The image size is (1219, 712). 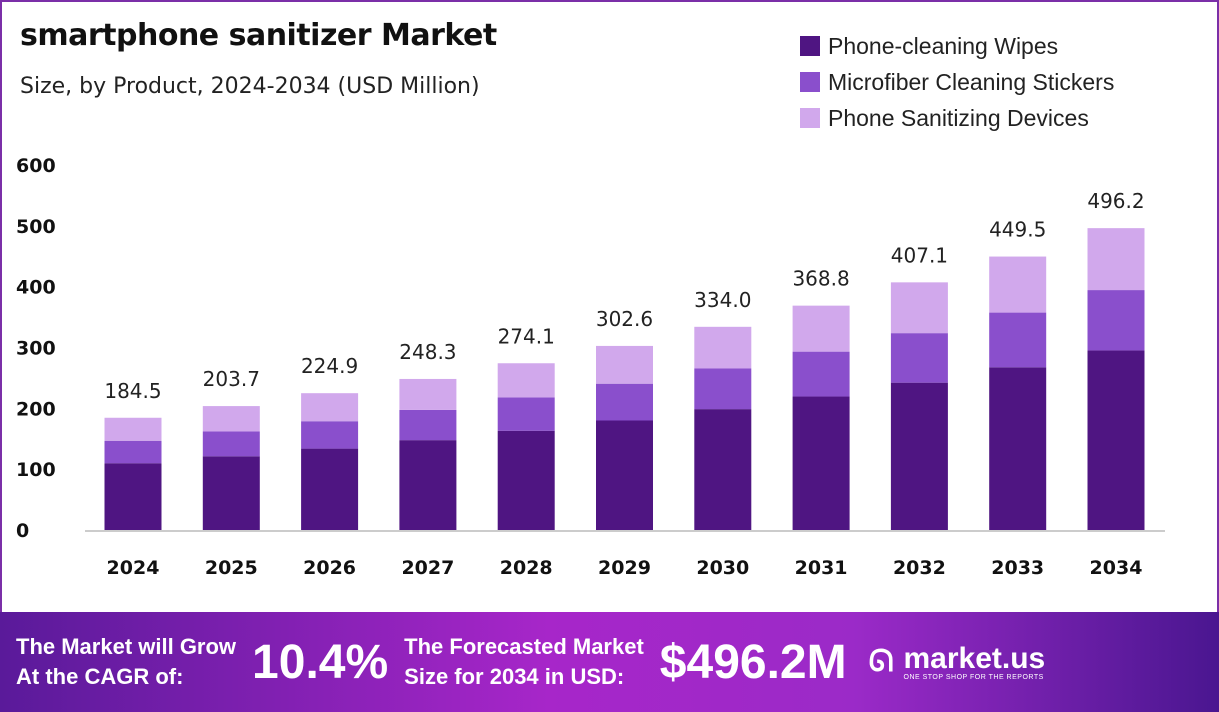 I want to click on forecast-label-line-2: Size for 2034 in USD:, so click(x=514, y=676).